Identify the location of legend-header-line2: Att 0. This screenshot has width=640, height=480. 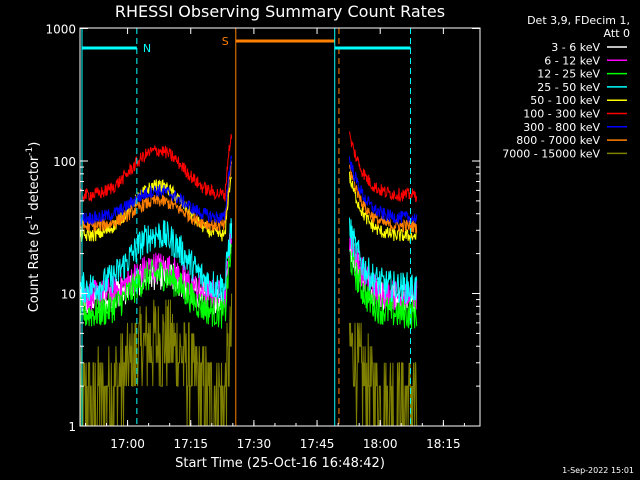
(617, 33).